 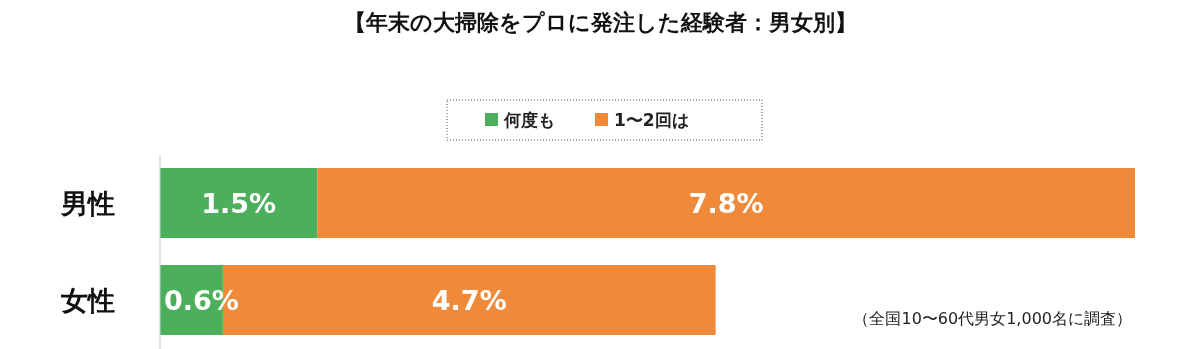 What do you see at coordinates (600, 22) in the screenshot?
I see `chart-title: 【年末の大掃除をプロに発注した経験者：男女別】` at bounding box center [600, 22].